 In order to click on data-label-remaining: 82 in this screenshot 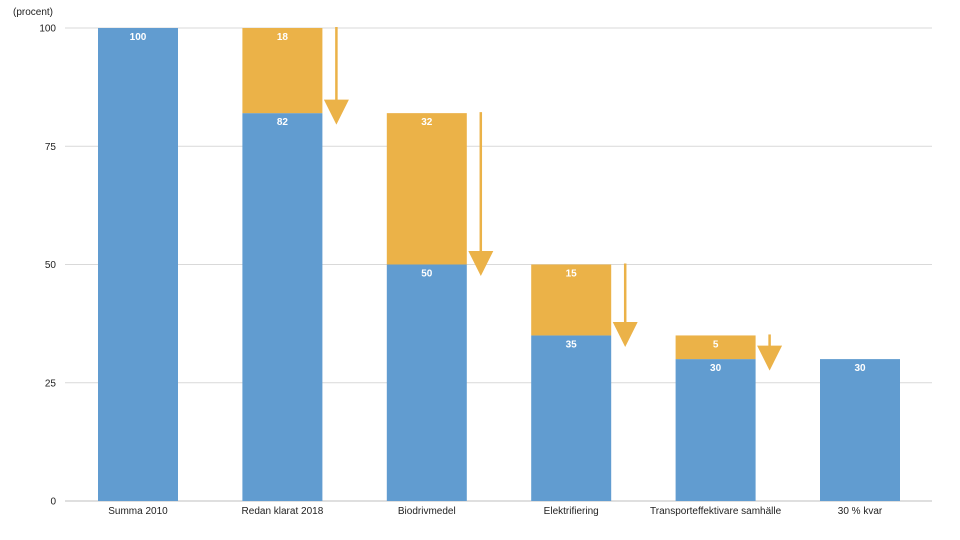, I will do `click(283, 122)`.